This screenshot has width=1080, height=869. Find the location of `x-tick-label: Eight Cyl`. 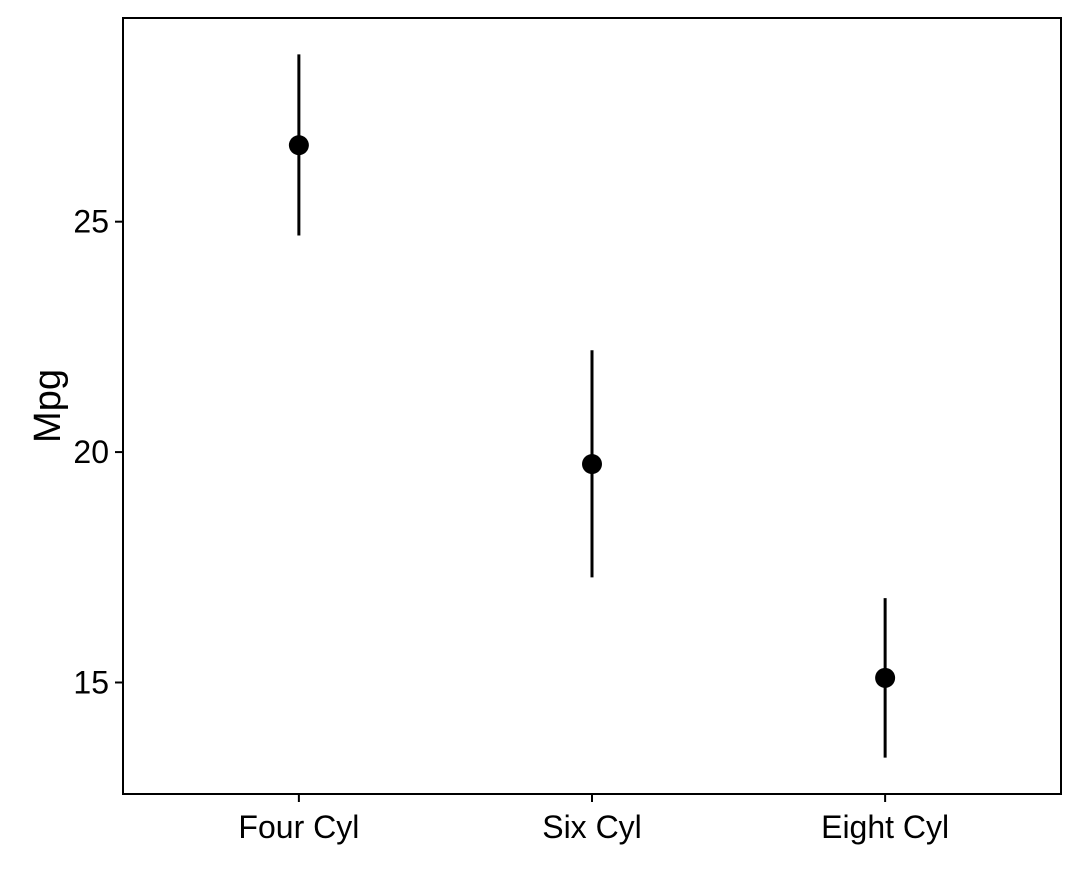

x-tick-label: Eight Cyl is located at coordinates (885, 827).